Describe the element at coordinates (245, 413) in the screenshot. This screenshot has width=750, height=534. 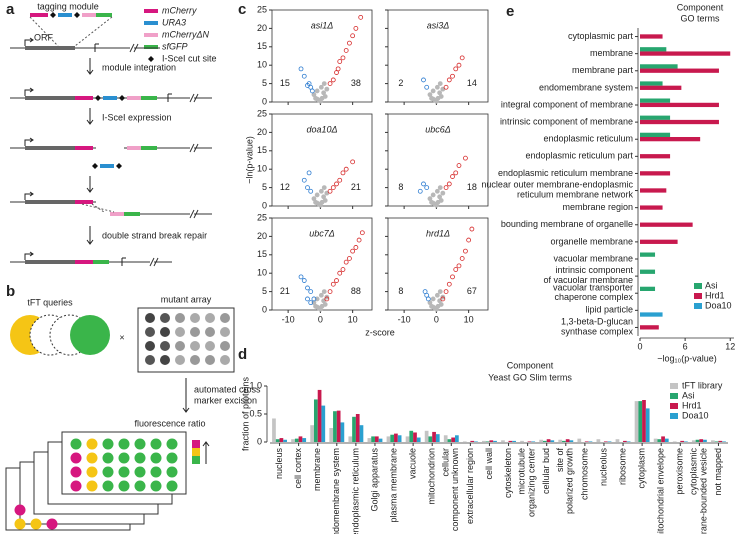
I see `y-axis-label: fraction of proteins` at that location.